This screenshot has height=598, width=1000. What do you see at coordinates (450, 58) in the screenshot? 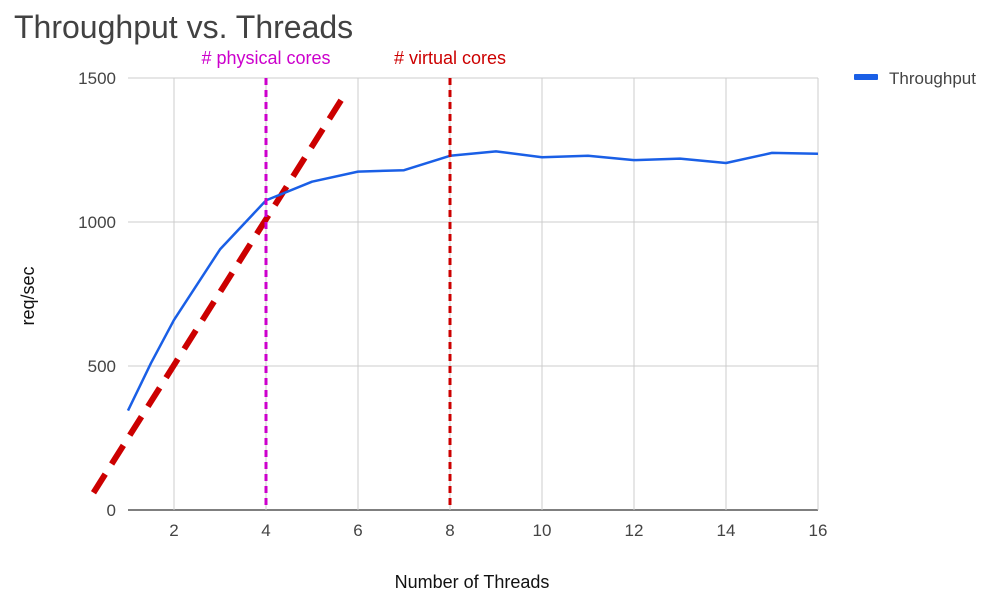
I see `virtual-cores-label: # virtual cores` at bounding box center [450, 58].